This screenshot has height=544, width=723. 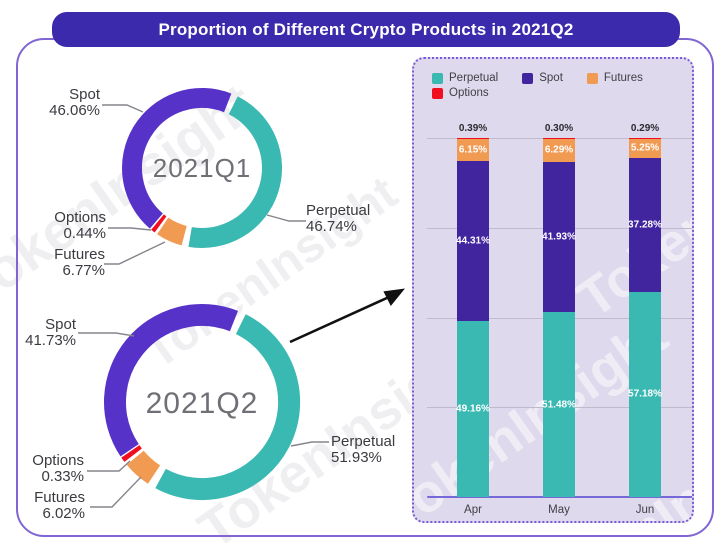 What do you see at coordinates (473, 128) in the screenshot?
I see `options-value-label-apr: 0.39%` at bounding box center [473, 128].